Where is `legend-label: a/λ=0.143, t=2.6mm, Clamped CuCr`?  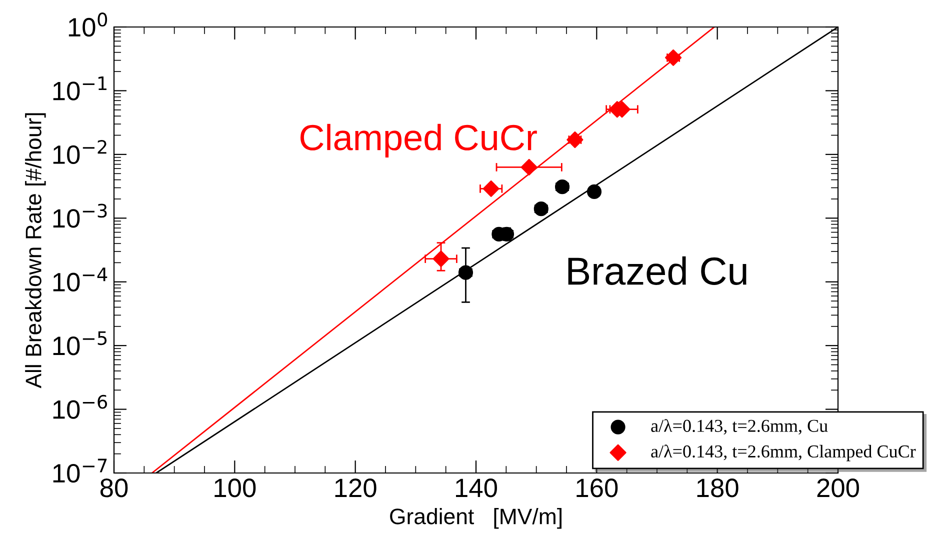
legend-label: a/λ=0.143, t=2.6mm, Clamped CuCr is located at coordinates (783, 453).